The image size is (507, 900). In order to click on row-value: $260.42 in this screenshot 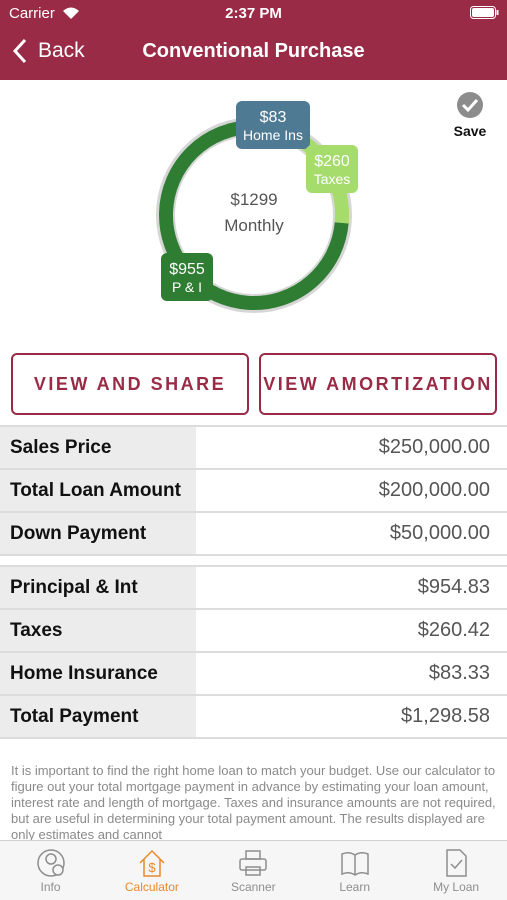, I will do `click(453, 630)`.